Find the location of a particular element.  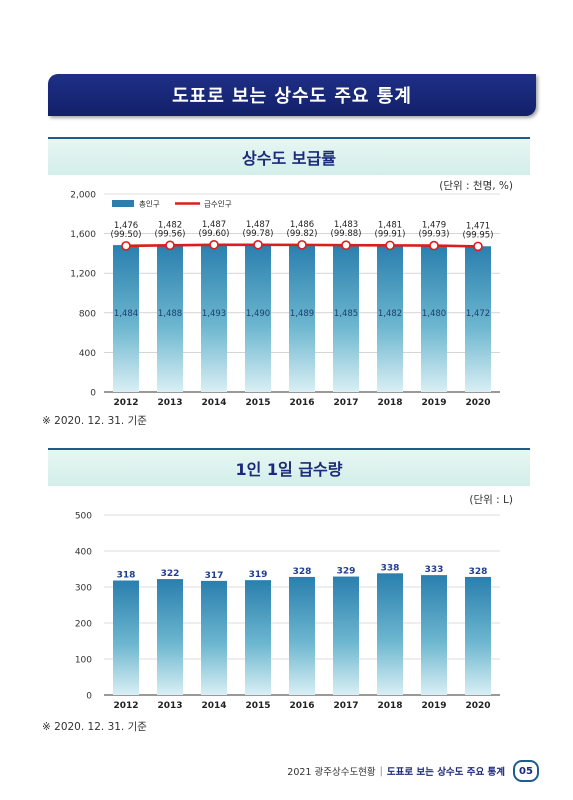

bar-value-label: 1,490 is located at coordinates (258, 314).